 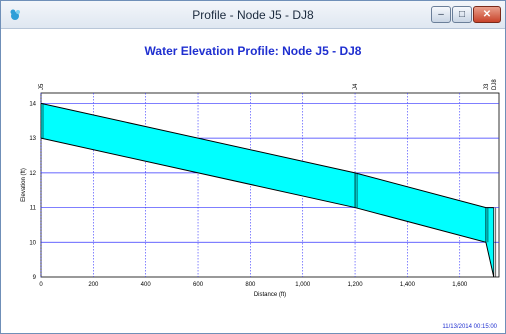 I want to click on x-tick-label: 1,200, so click(x=356, y=285).